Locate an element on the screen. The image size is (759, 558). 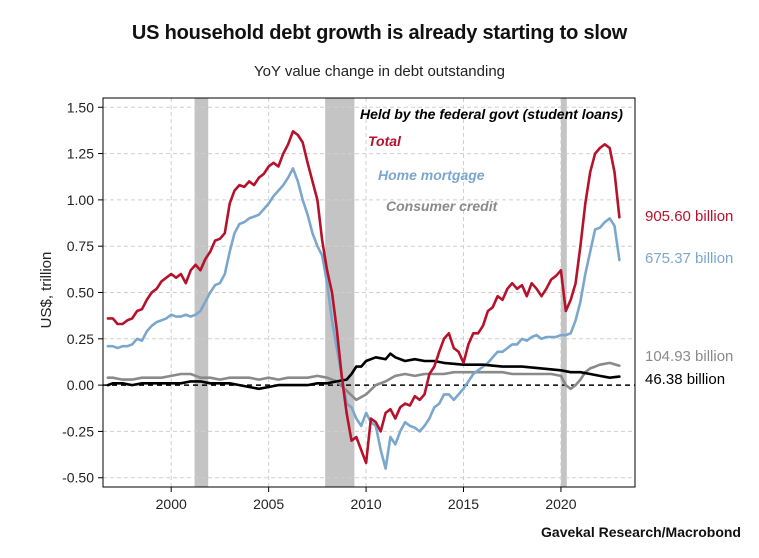
chart-subtitle: YoY value change in debt outstanding is located at coordinates (379, 71).